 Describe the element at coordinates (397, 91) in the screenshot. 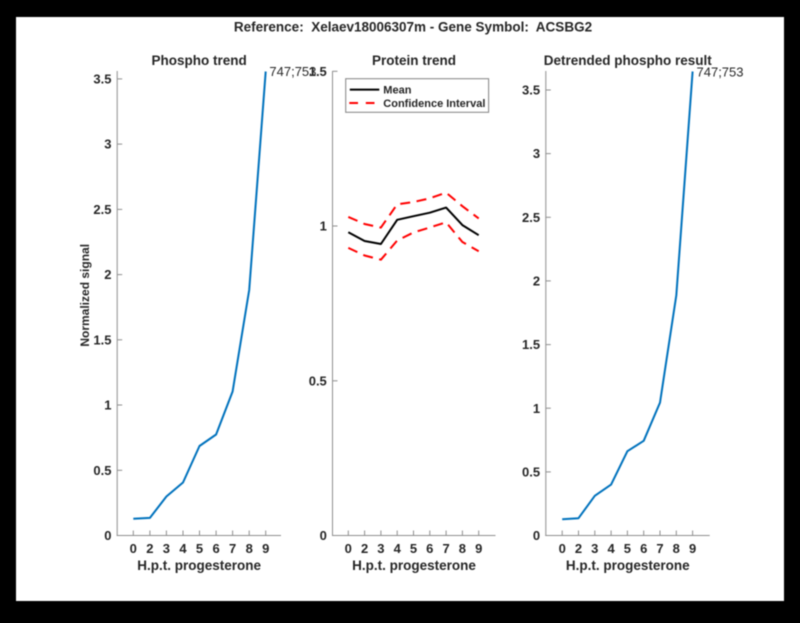

I see `svg-text: Mean` at that location.